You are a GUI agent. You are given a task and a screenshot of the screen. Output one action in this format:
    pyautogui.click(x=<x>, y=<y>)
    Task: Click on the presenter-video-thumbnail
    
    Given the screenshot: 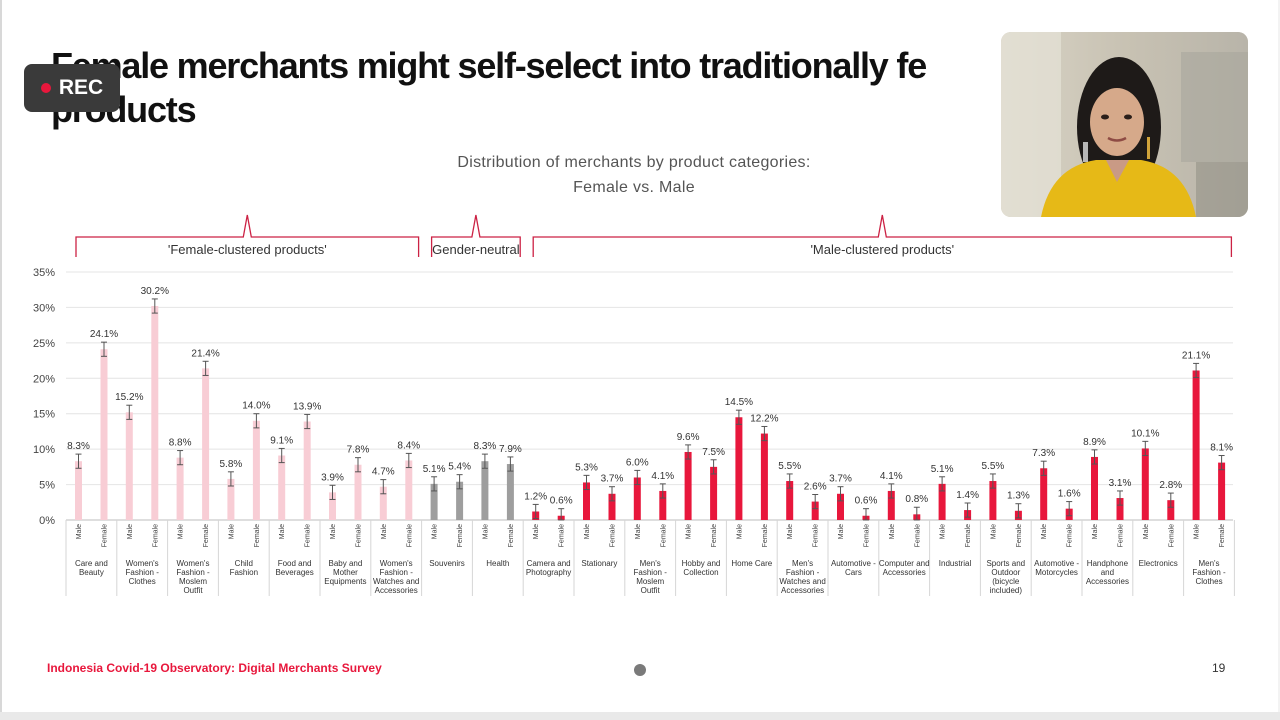 What is the action you would take?
    pyautogui.click(x=1124, y=124)
    